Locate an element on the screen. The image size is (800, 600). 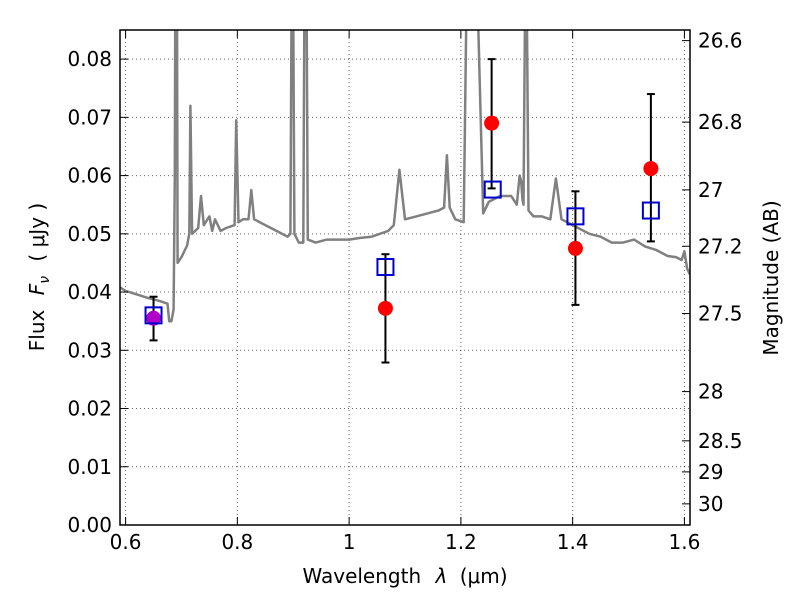
y-tick-label: 0.03 is located at coordinates (89, 350).